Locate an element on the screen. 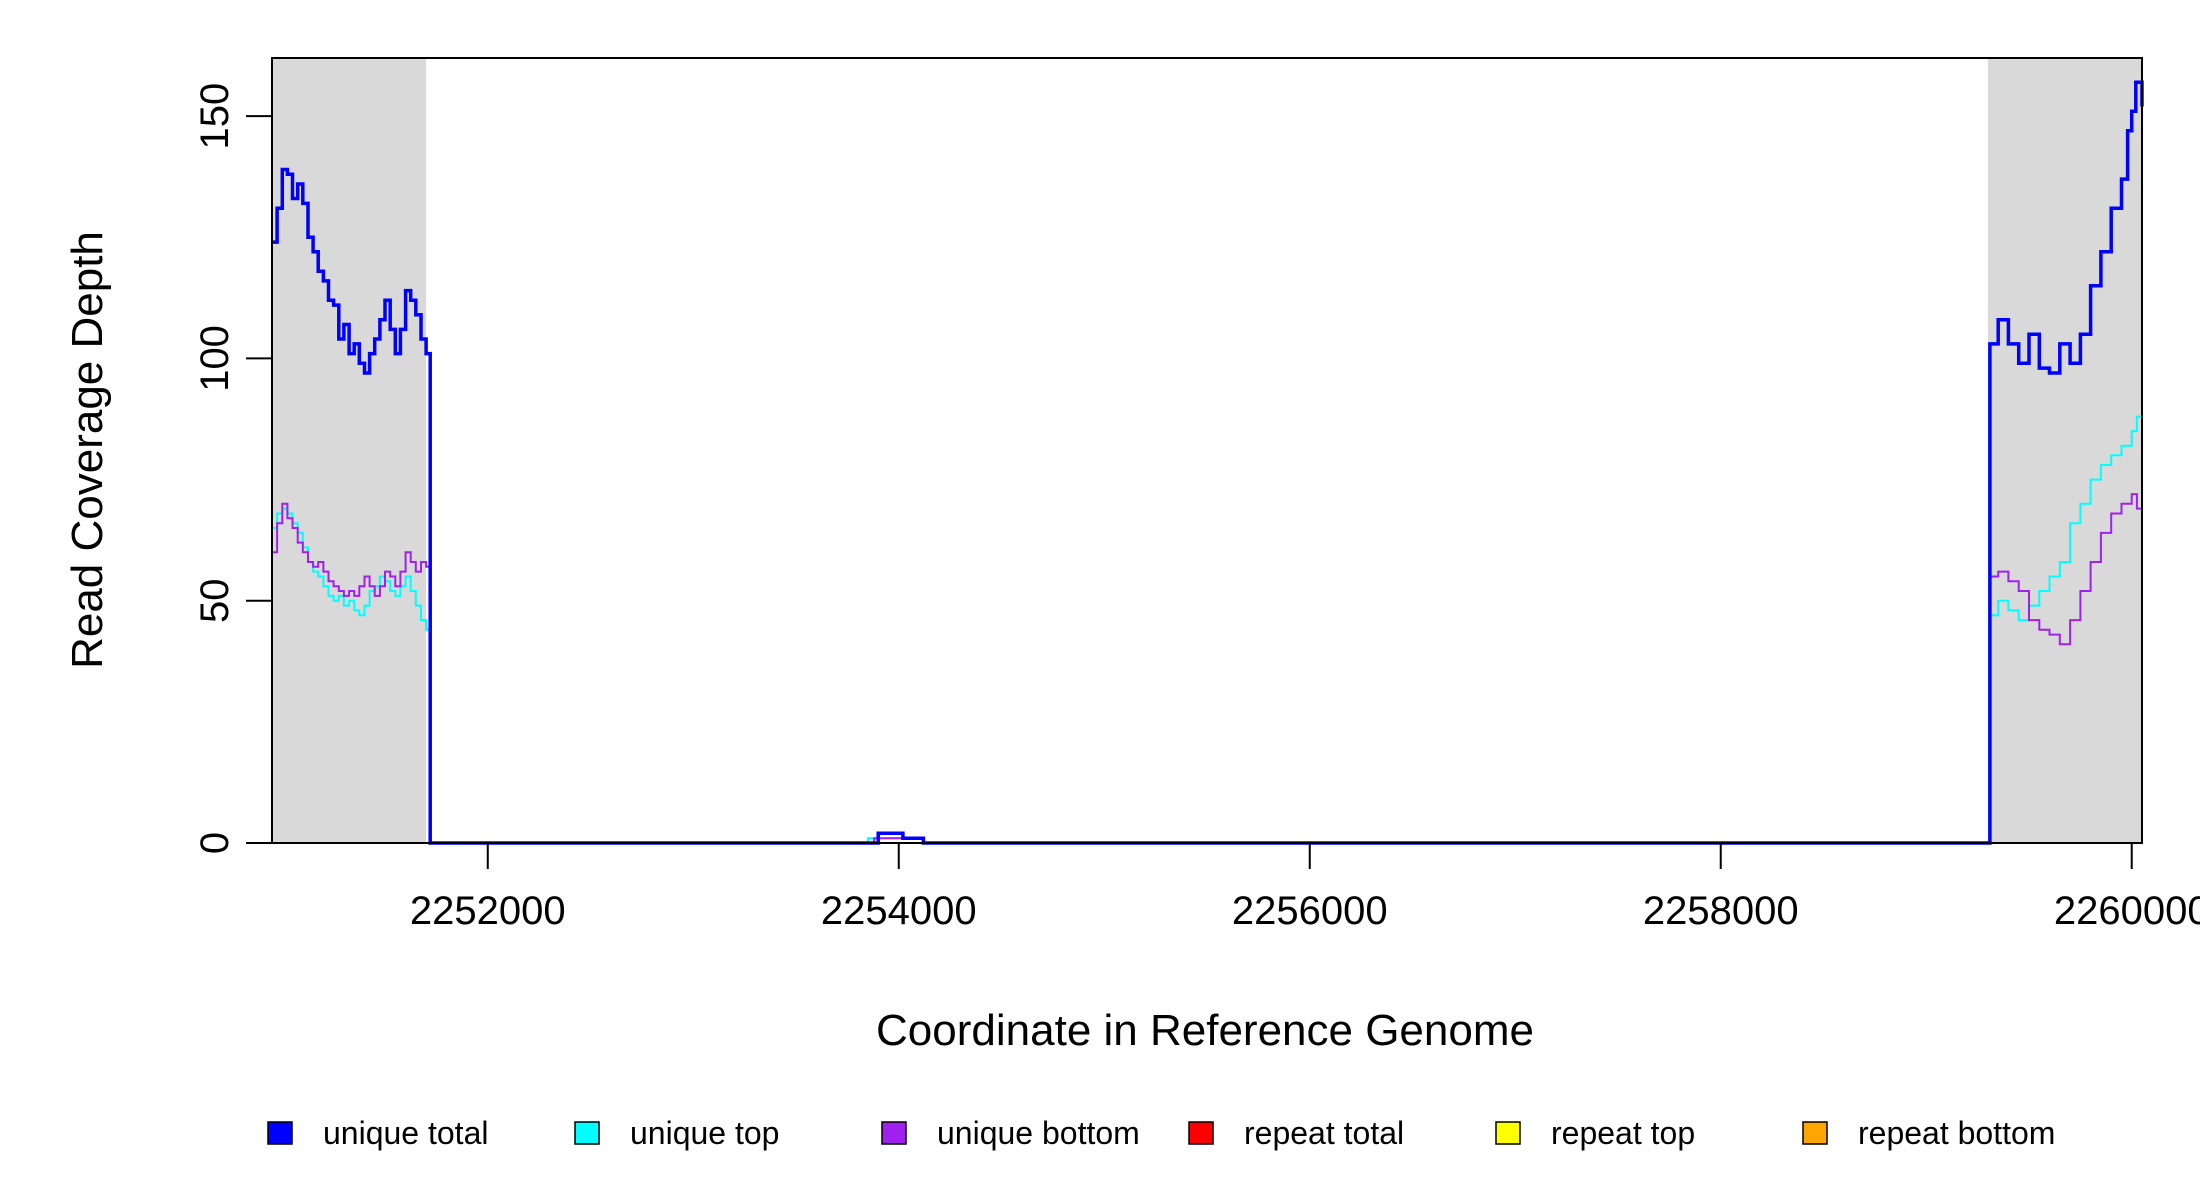 The width and height of the screenshot is (2200, 1200). x-tick-label: 2254000 is located at coordinates (899, 911).